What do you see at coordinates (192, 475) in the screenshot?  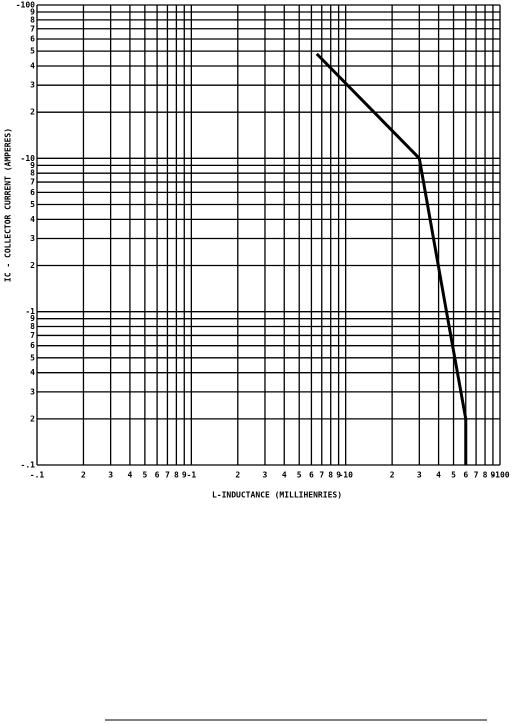 I see `x-tick-label: -1` at bounding box center [192, 475].